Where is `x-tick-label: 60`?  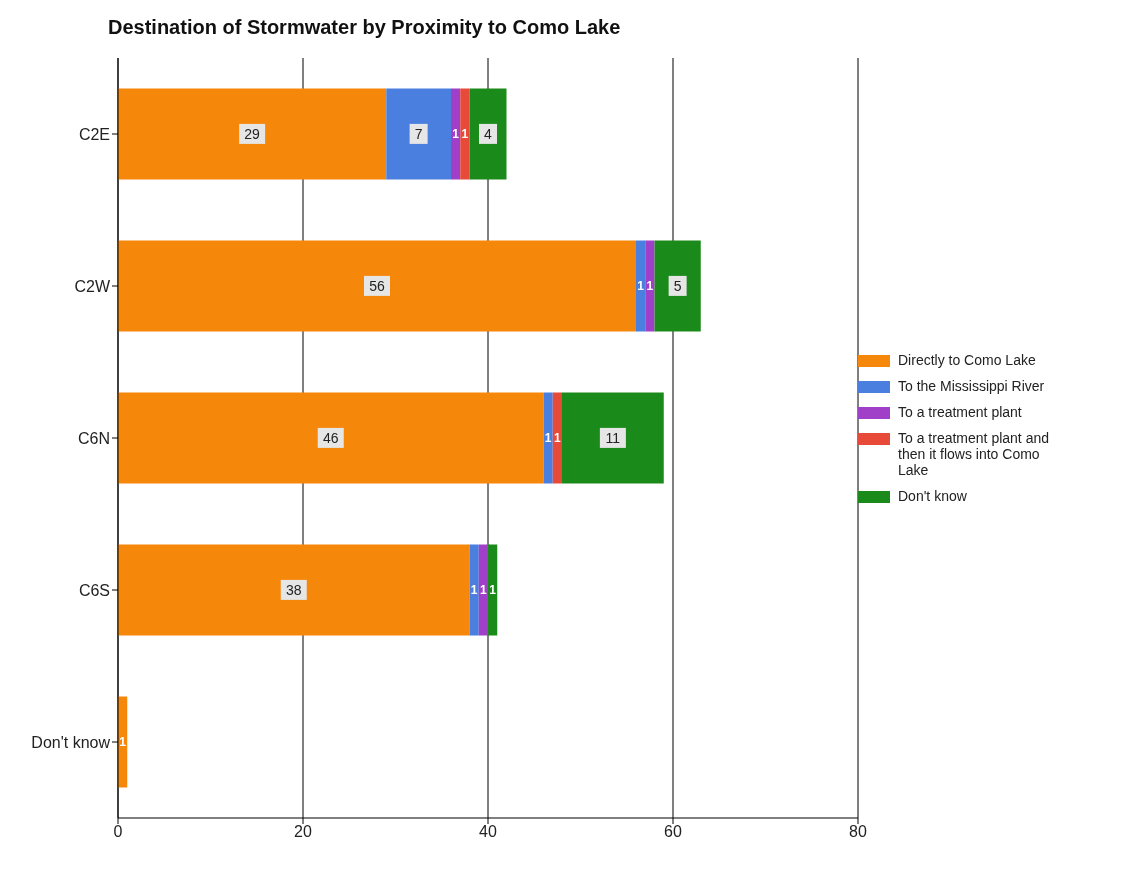
x-tick-label: 60 is located at coordinates (673, 832).